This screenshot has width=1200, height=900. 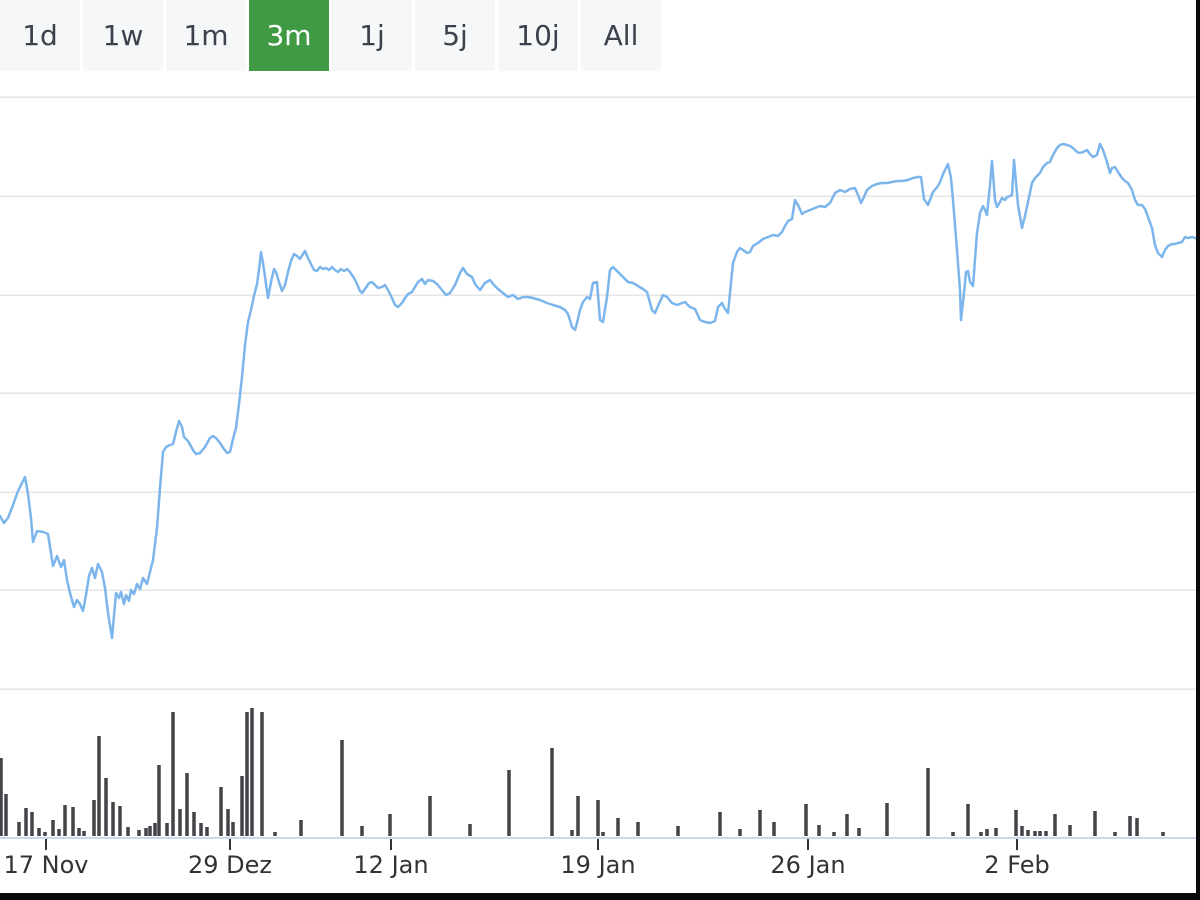 I want to click on range-button-1d: 1d, so click(x=40, y=35).